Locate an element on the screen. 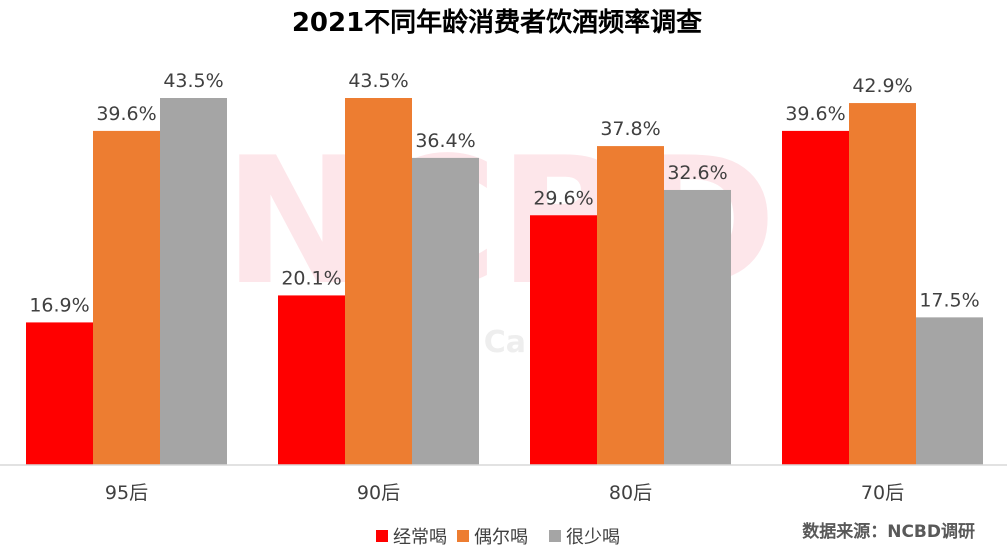 The height and width of the screenshot is (550, 1007). x-tick-label-2: 80后 is located at coordinates (630, 493).